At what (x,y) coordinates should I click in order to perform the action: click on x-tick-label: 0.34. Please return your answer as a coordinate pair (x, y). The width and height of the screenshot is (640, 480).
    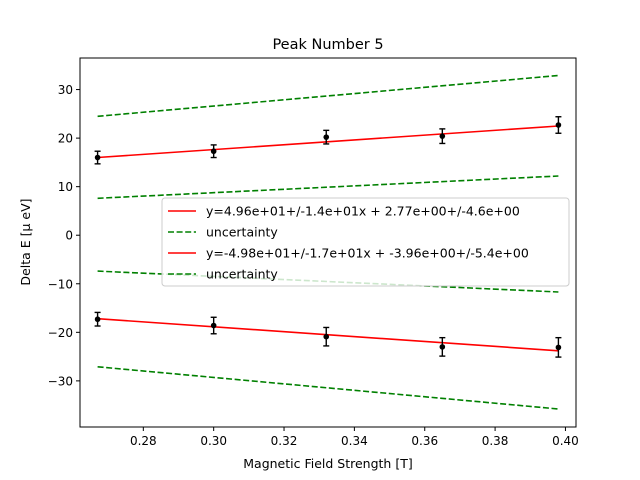
    Looking at the image, I should click on (354, 441).